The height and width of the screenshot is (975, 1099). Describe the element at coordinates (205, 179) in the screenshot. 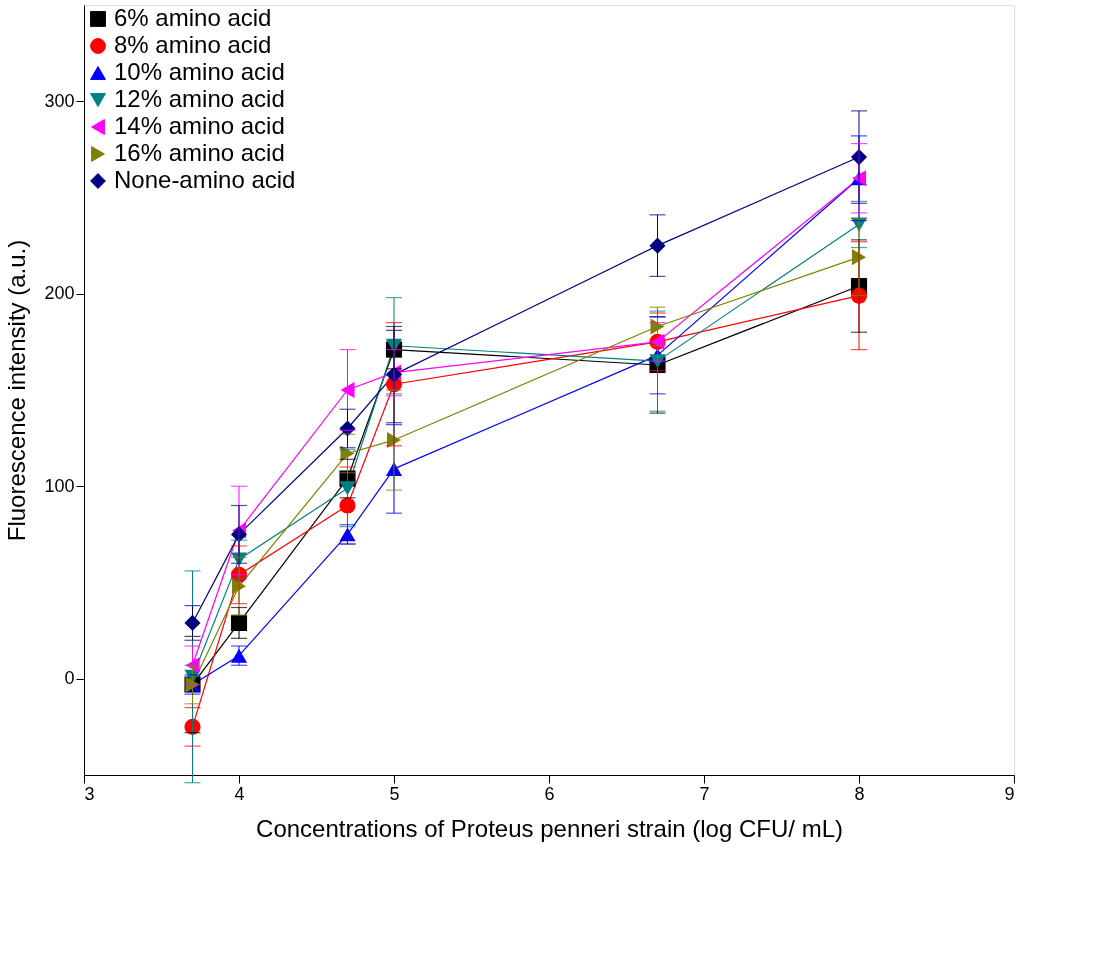

I see `legend-label: None-amino acid` at that location.